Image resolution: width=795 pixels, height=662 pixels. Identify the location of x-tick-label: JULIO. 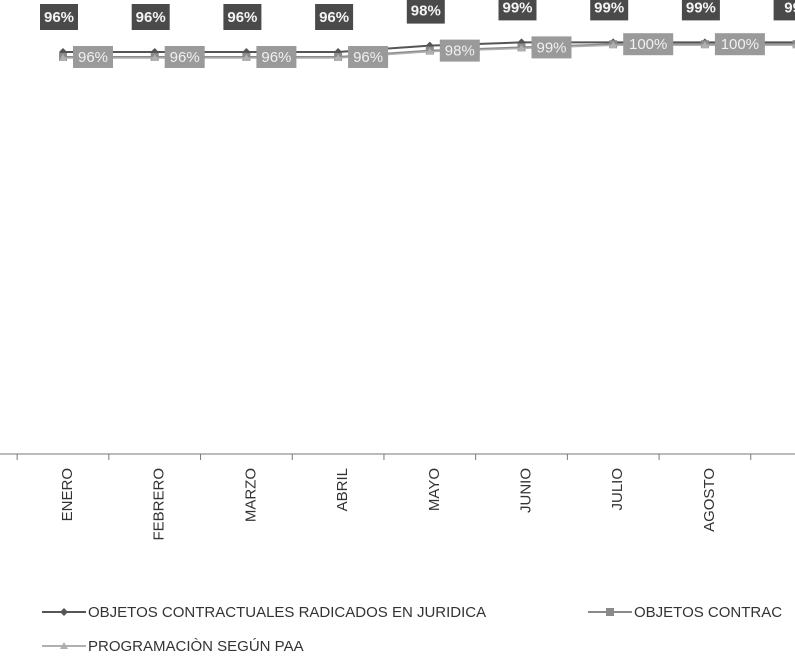
(617, 489).